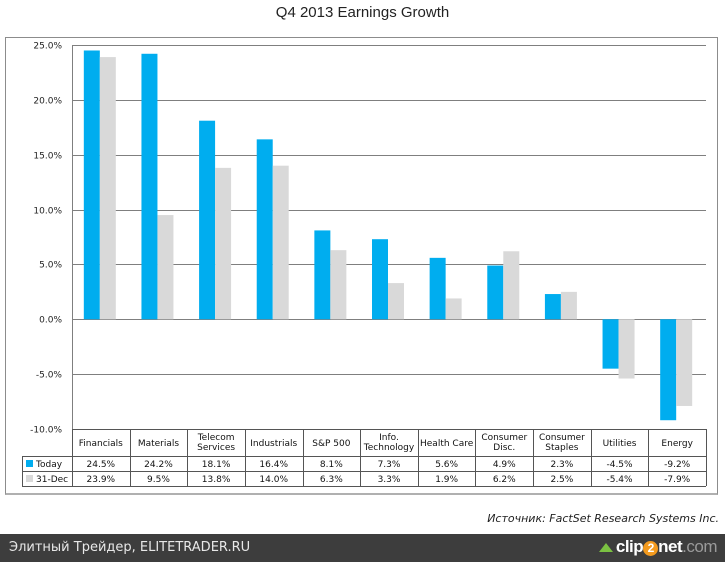 This screenshot has width=725, height=562. What do you see at coordinates (562, 448) in the screenshot?
I see `category-label: Staples` at bounding box center [562, 448].